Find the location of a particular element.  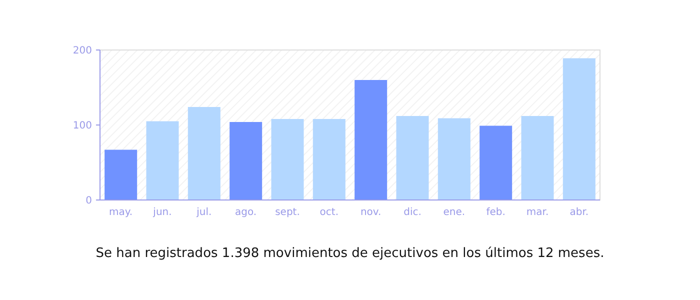

x-tick-label: feb. is located at coordinates (496, 212).